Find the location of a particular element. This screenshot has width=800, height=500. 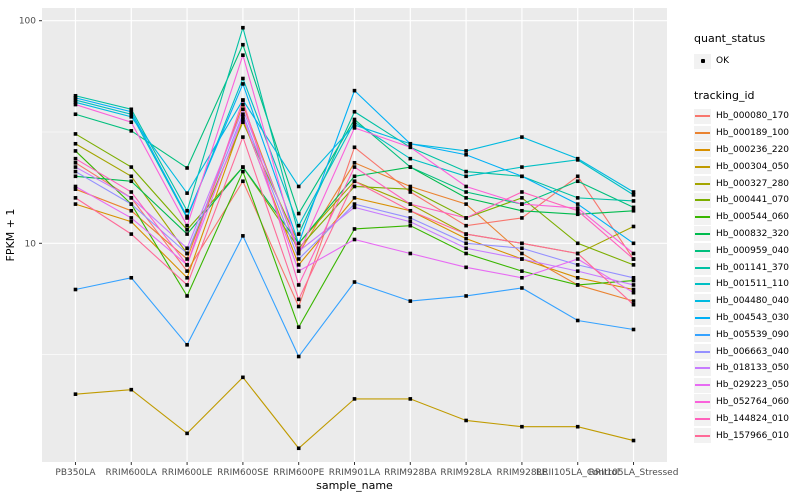

legend-item-Hb_000236_220: Hb_000236_220 is located at coordinates (746, 150).